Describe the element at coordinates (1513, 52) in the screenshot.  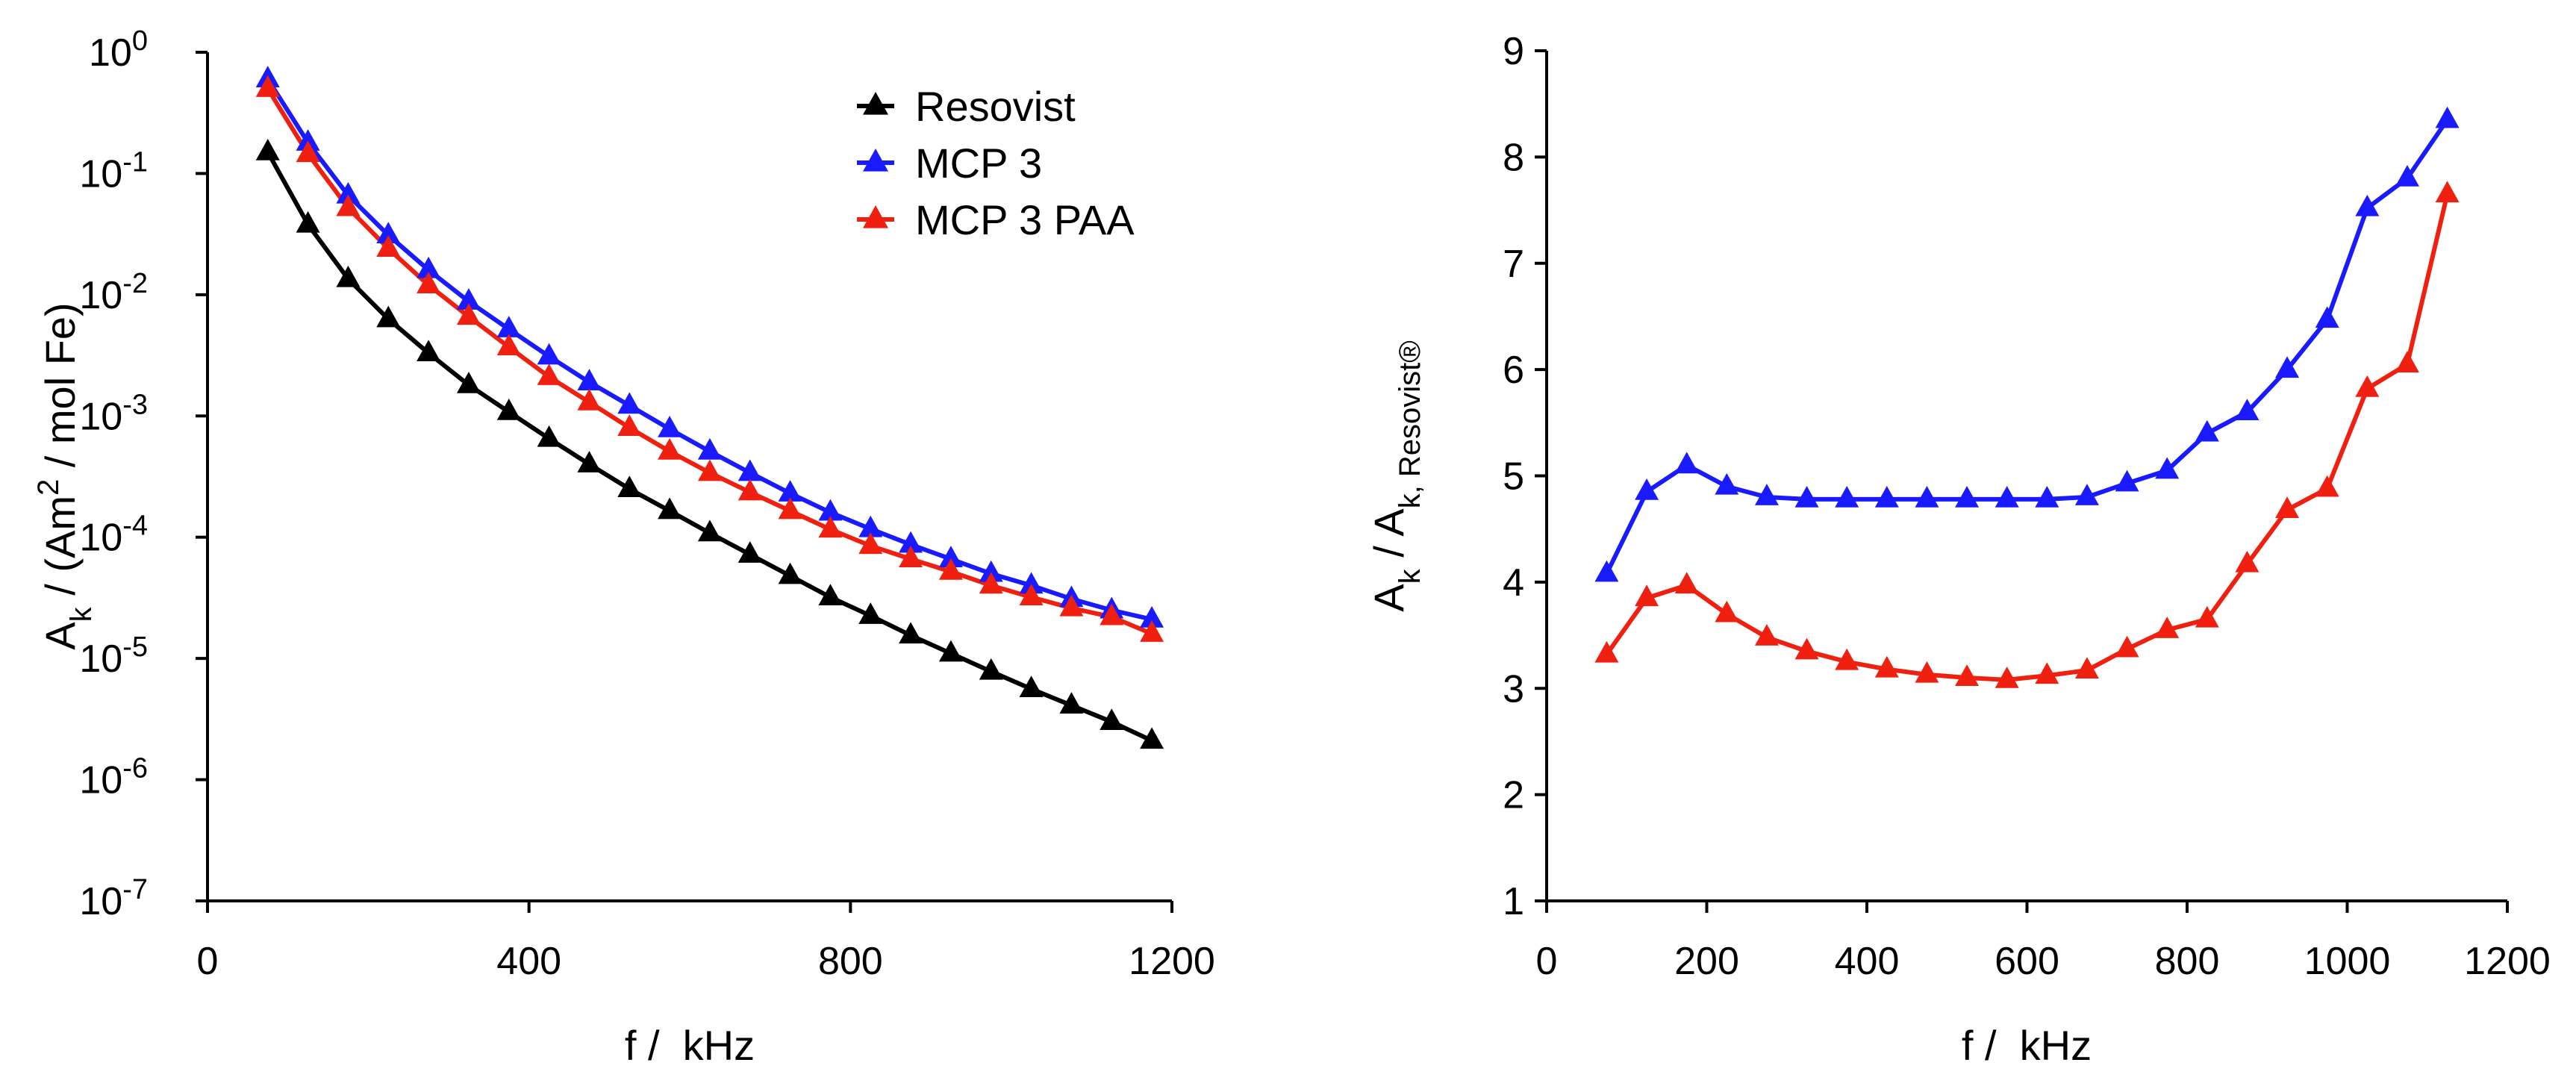
I see `right-y-tick-label: 9` at that location.